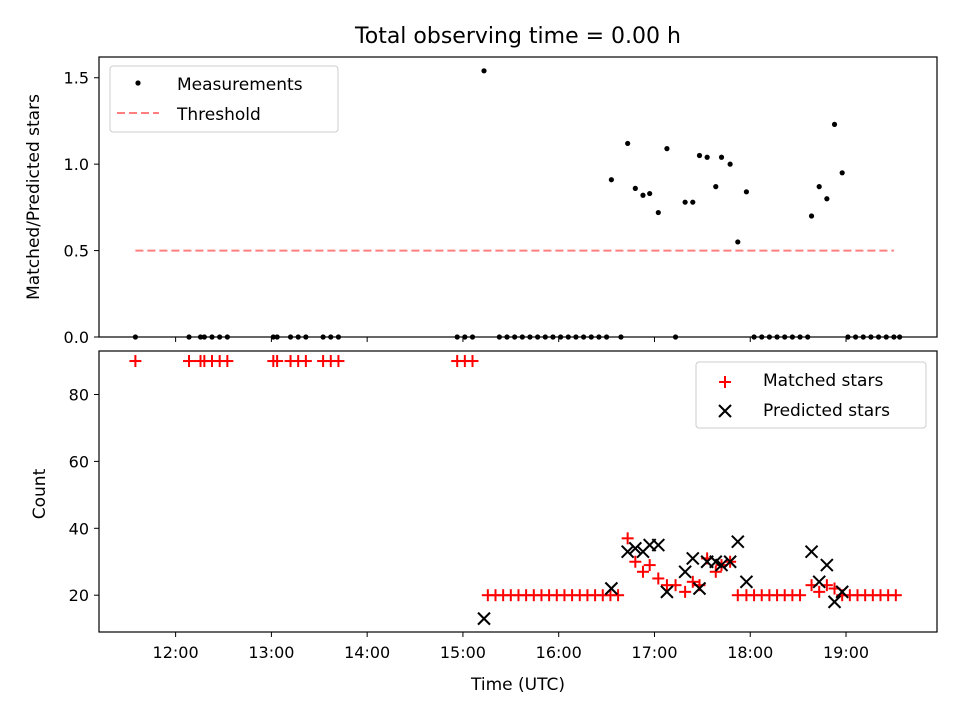 This screenshot has width=960, height=720. What do you see at coordinates (826, 411) in the screenshot?
I see `predicted-legend-label: Predicted stars` at bounding box center [826, 411].